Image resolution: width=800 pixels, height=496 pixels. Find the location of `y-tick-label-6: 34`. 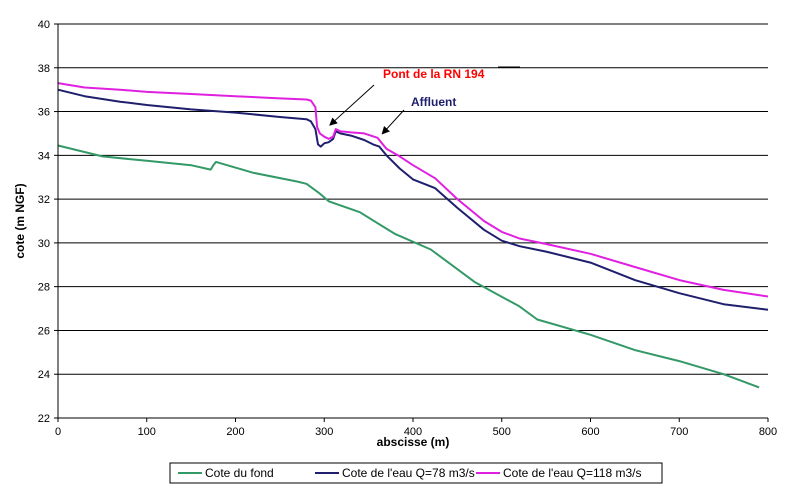

y-tick-label-6: 34 is located at coordinates (44, 156).